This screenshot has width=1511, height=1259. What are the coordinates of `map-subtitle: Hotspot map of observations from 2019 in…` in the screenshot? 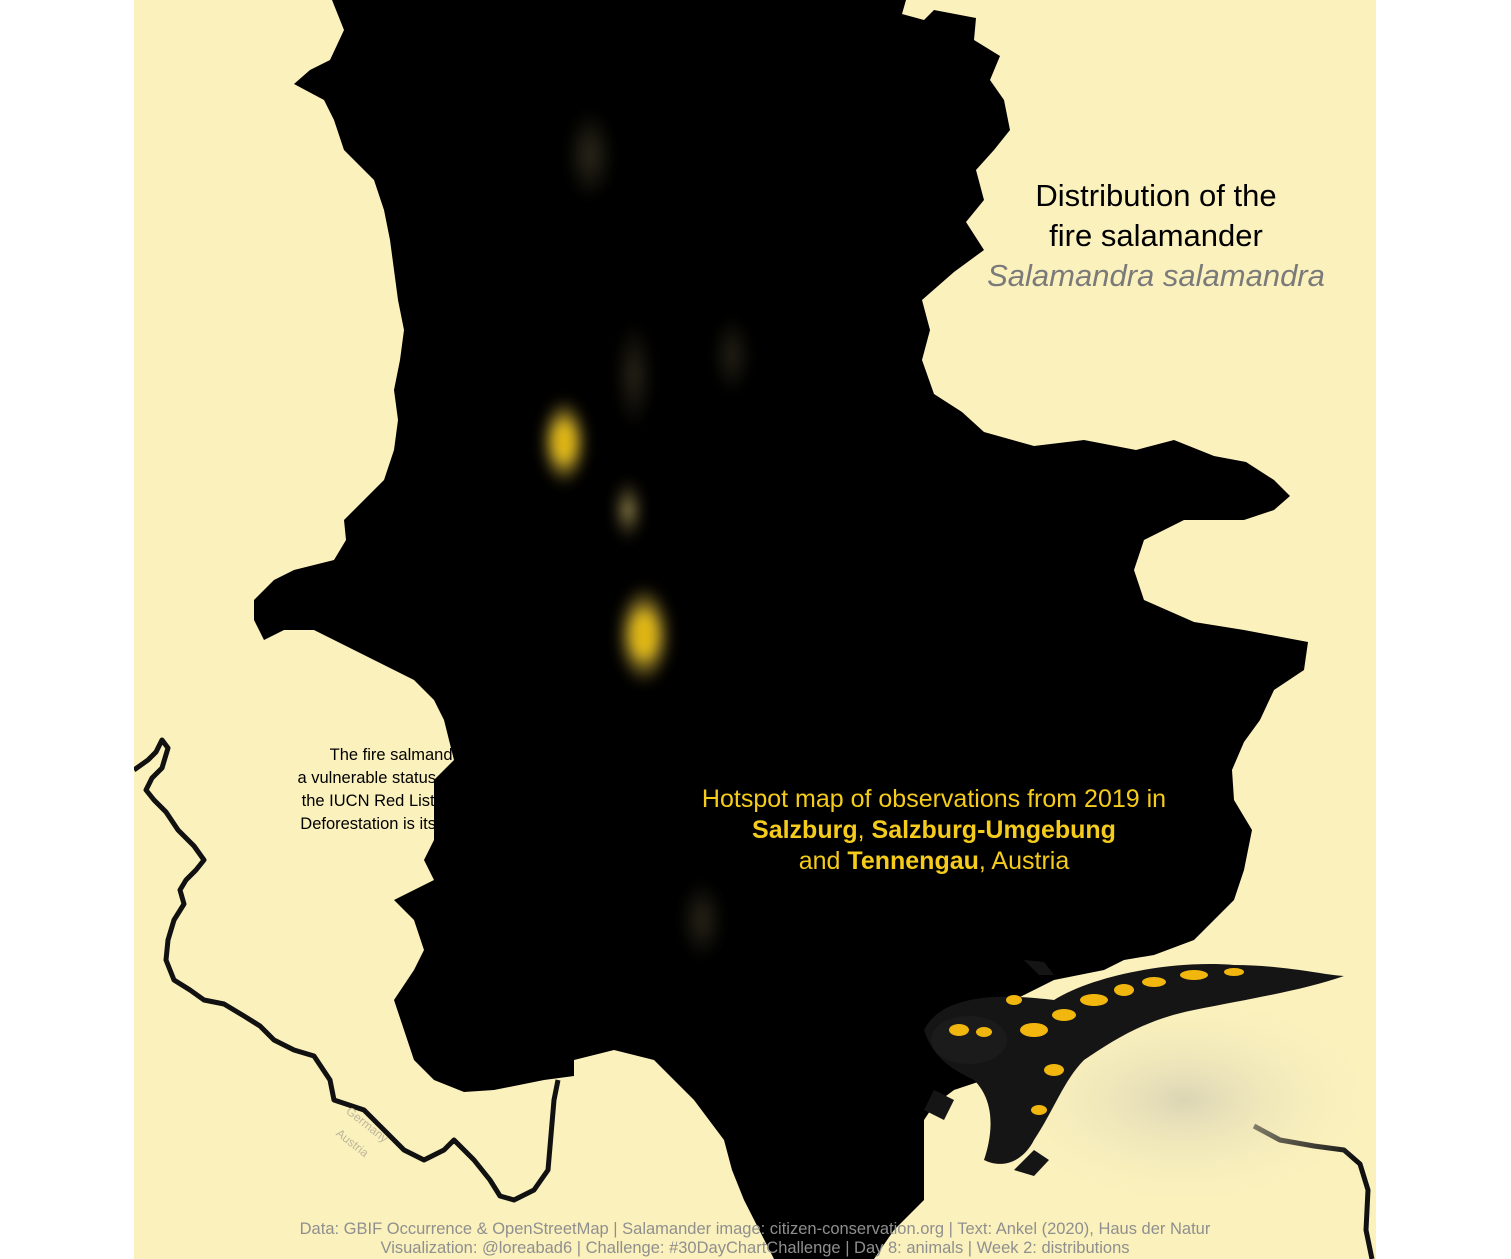 It's located at (934, 830).